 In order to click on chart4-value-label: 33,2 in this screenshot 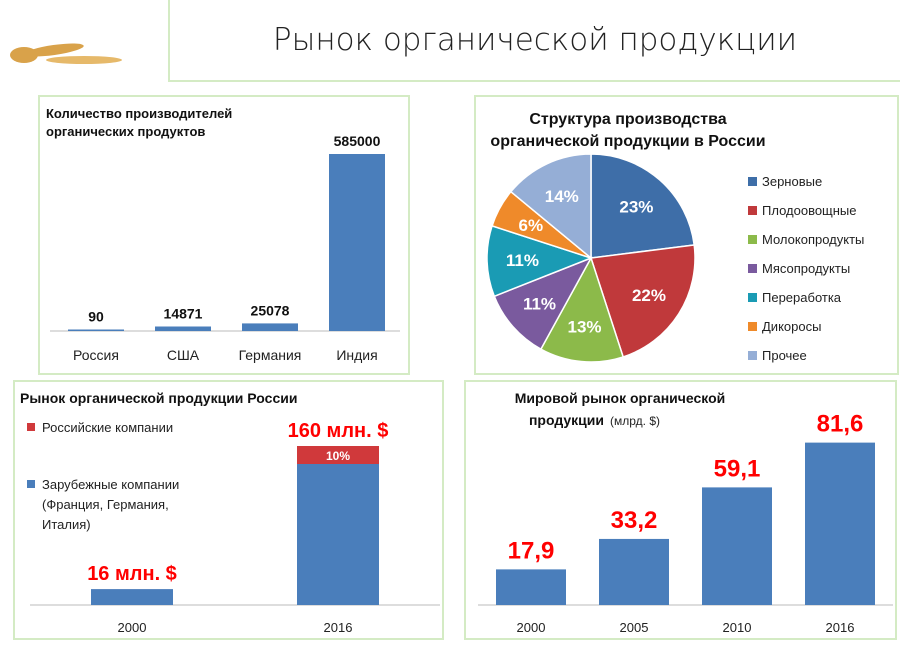, I will do `click(634, 520)`.